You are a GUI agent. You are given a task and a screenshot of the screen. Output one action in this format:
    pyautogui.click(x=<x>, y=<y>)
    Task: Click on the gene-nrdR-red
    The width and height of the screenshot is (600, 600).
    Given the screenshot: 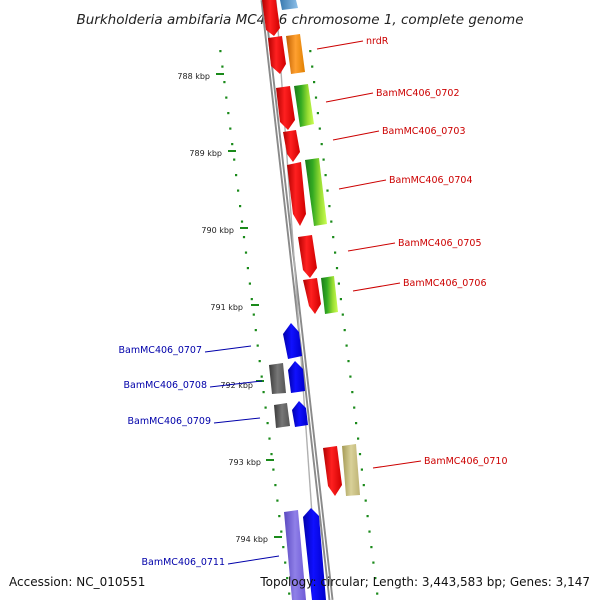 What is the action you would take?
    pyautogui.click(x=277, y=55)
    